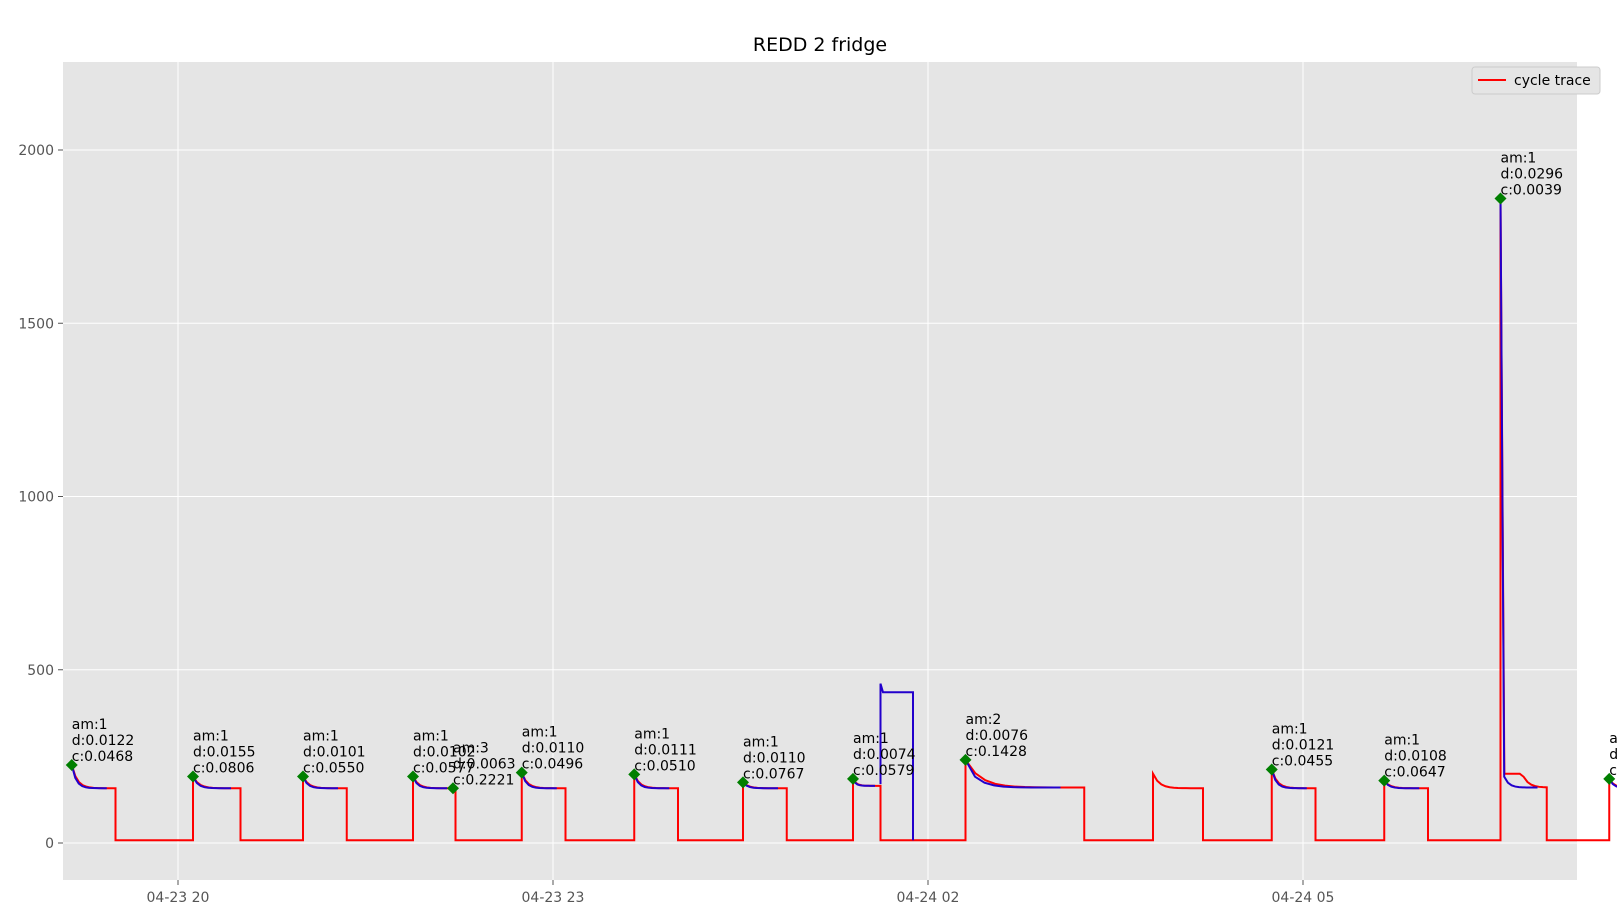  Describe the element at coordinates (773, 774) in the screenshot. I see `annotation-line: c:0.0767` at that location.